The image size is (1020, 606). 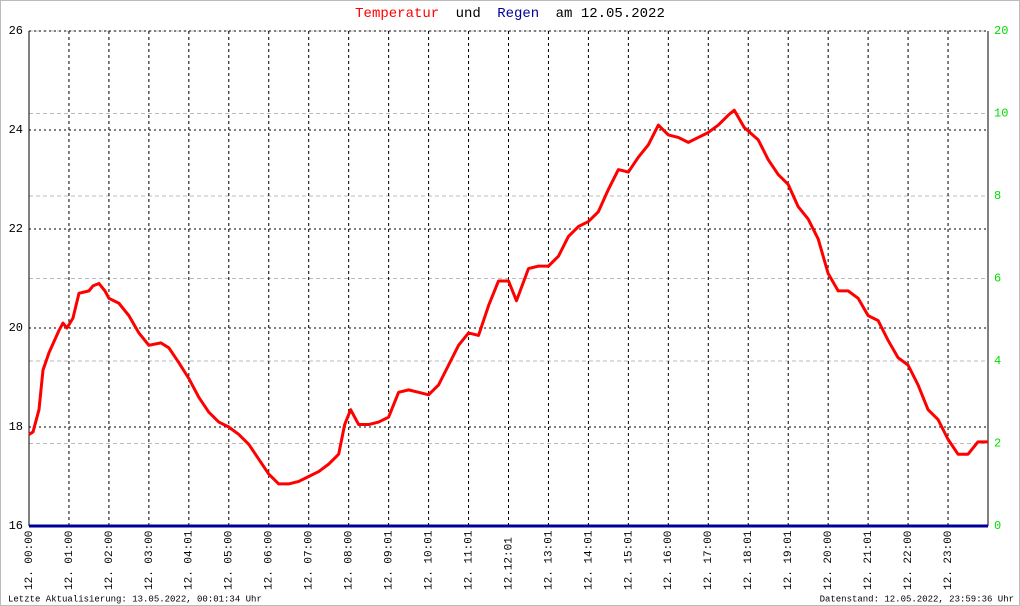 I want to click on title-series: Regen, so click(x=518, y=14).